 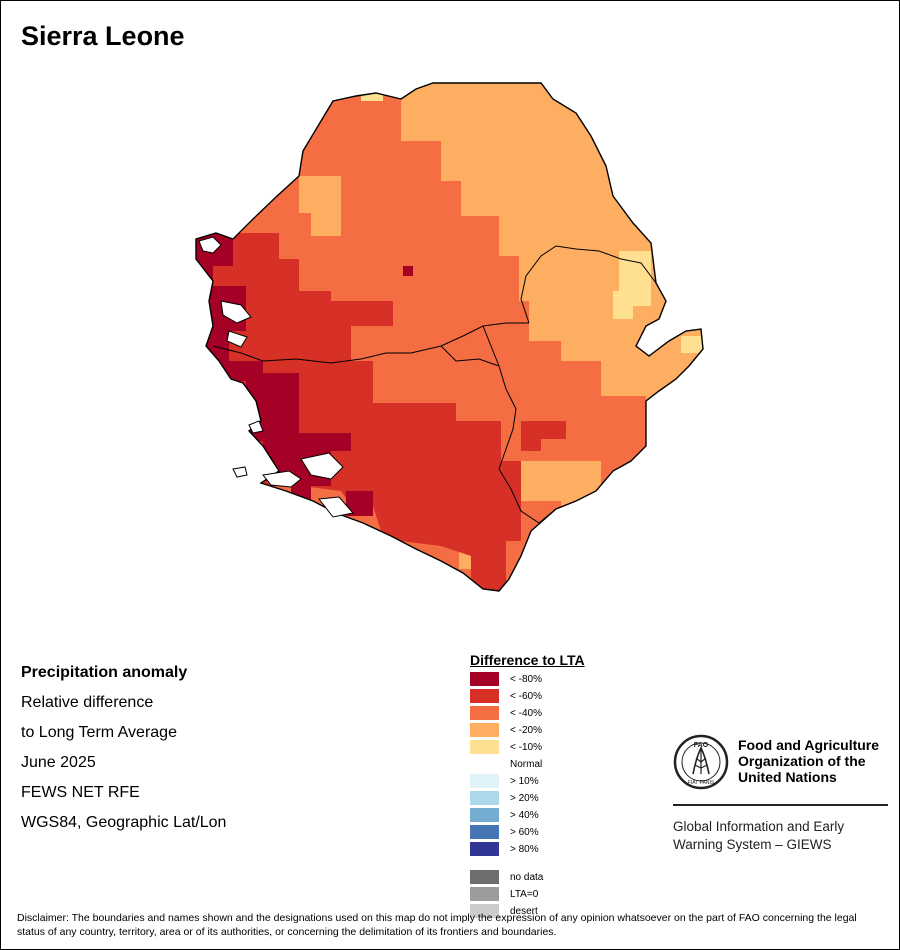 What do you see at coordinates (504, 894) in the screenshot?
I see `legend-item-lta-zero: LTA=0` at bounding box center [504, 894].